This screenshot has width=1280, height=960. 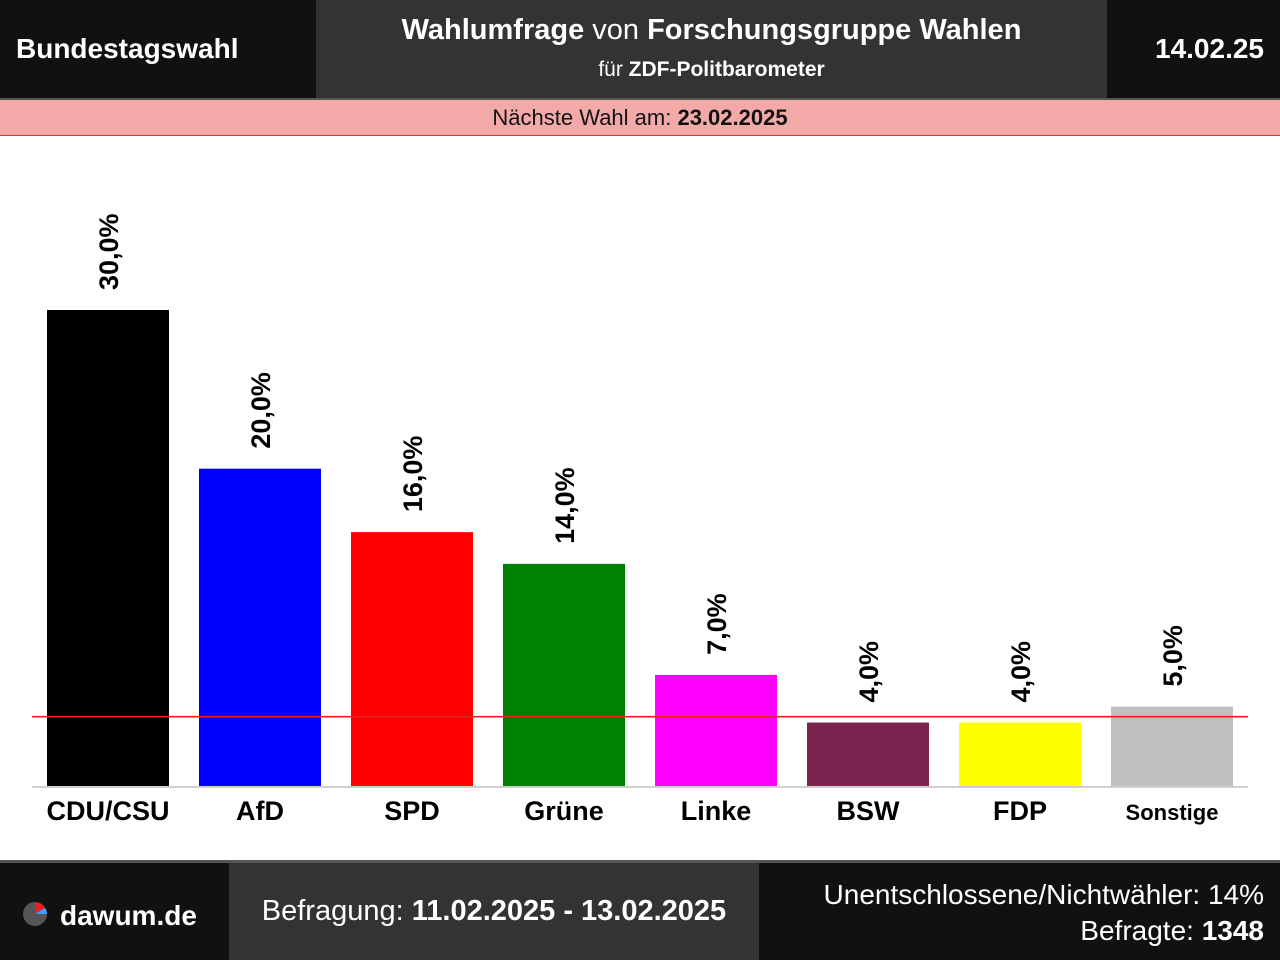 What do you see at coordinates (158, 49) in the screenshot?
I see `election-type: Bundestagswahl` at bounding box center [158, 49].